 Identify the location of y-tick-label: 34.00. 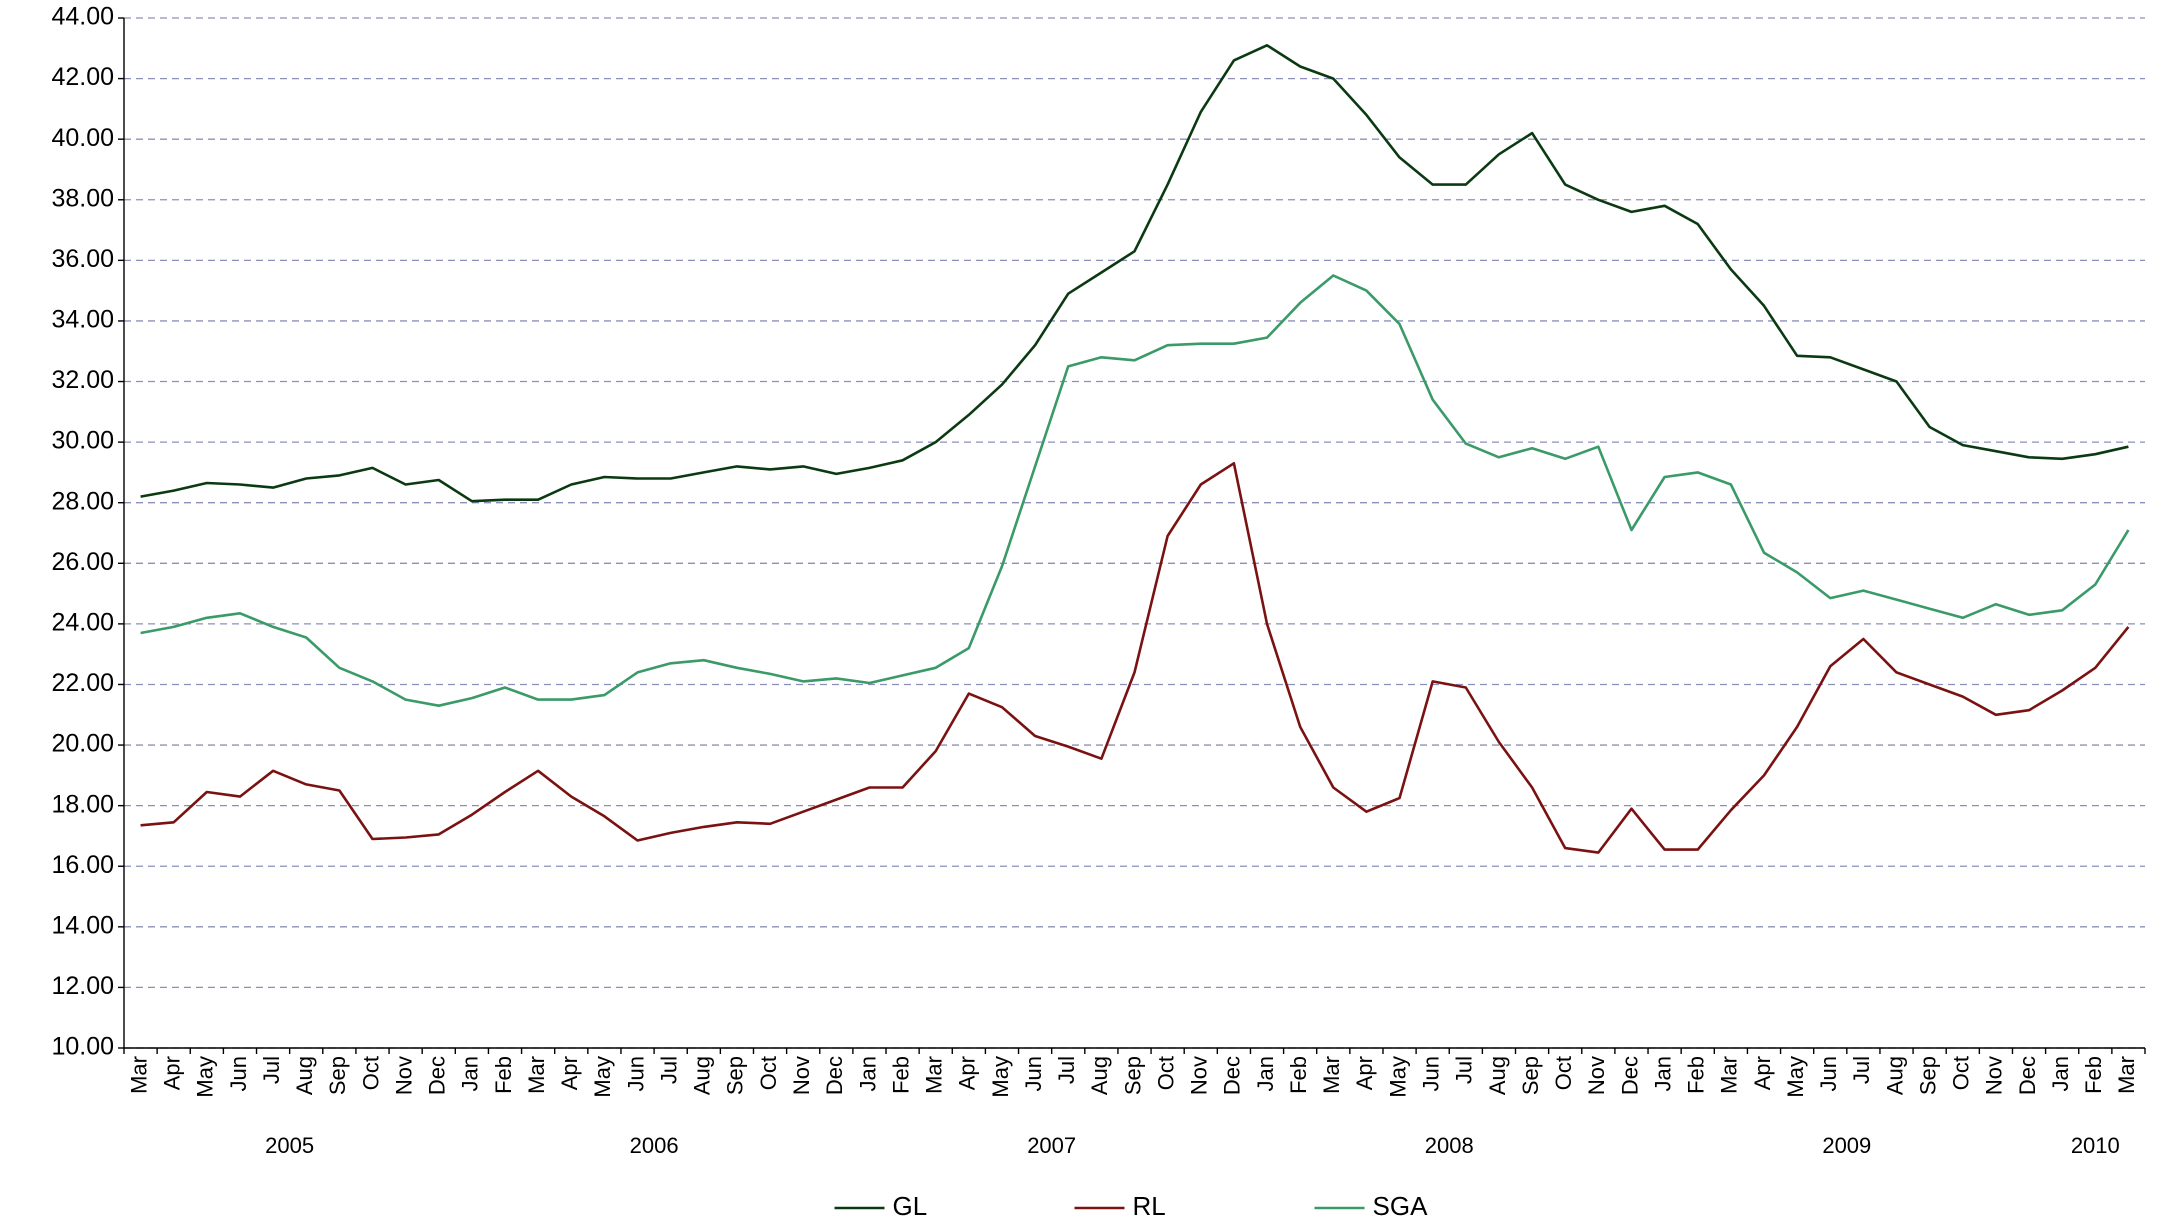
(82, 320).